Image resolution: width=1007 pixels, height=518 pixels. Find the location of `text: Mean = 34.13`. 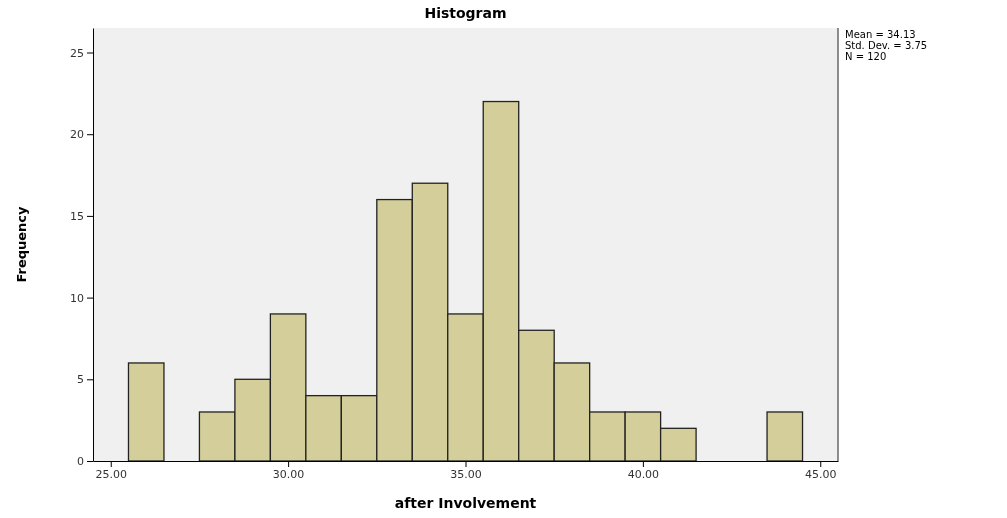

text: Mean = 34.13 is located at coordinates (880, 34).